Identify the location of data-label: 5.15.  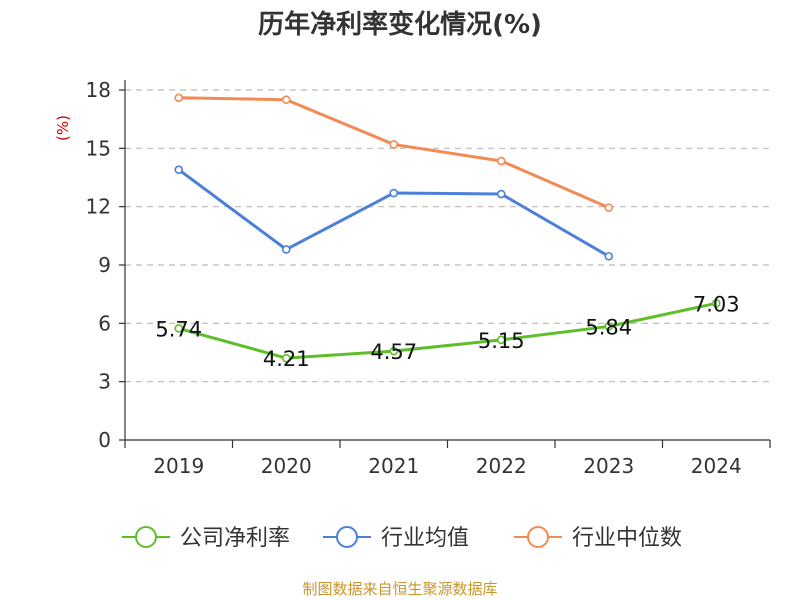
(501, 341).